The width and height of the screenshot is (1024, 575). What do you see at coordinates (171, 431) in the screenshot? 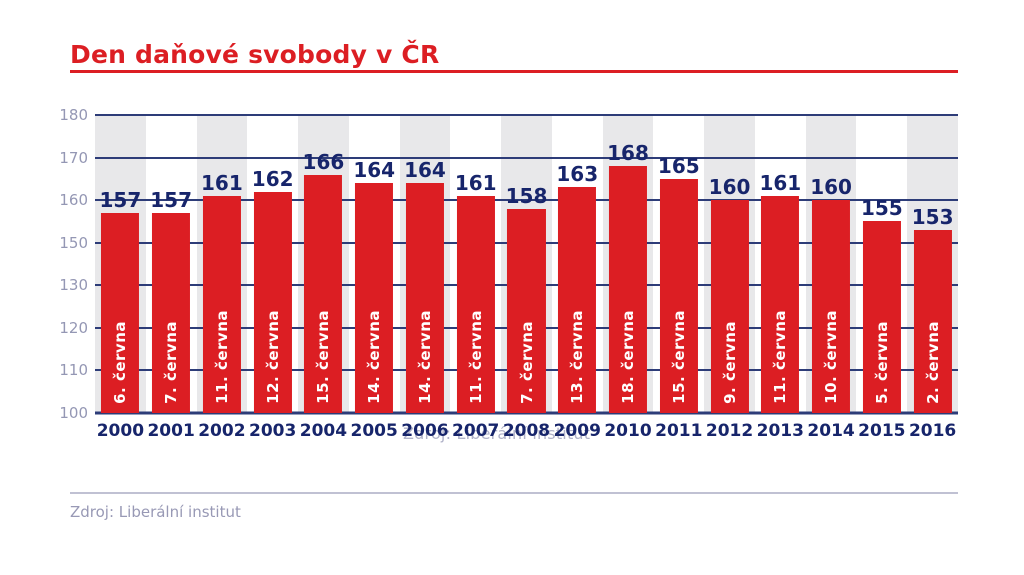
I see `x-tick-label-2001: 2001` at bounding box center [171, 431].